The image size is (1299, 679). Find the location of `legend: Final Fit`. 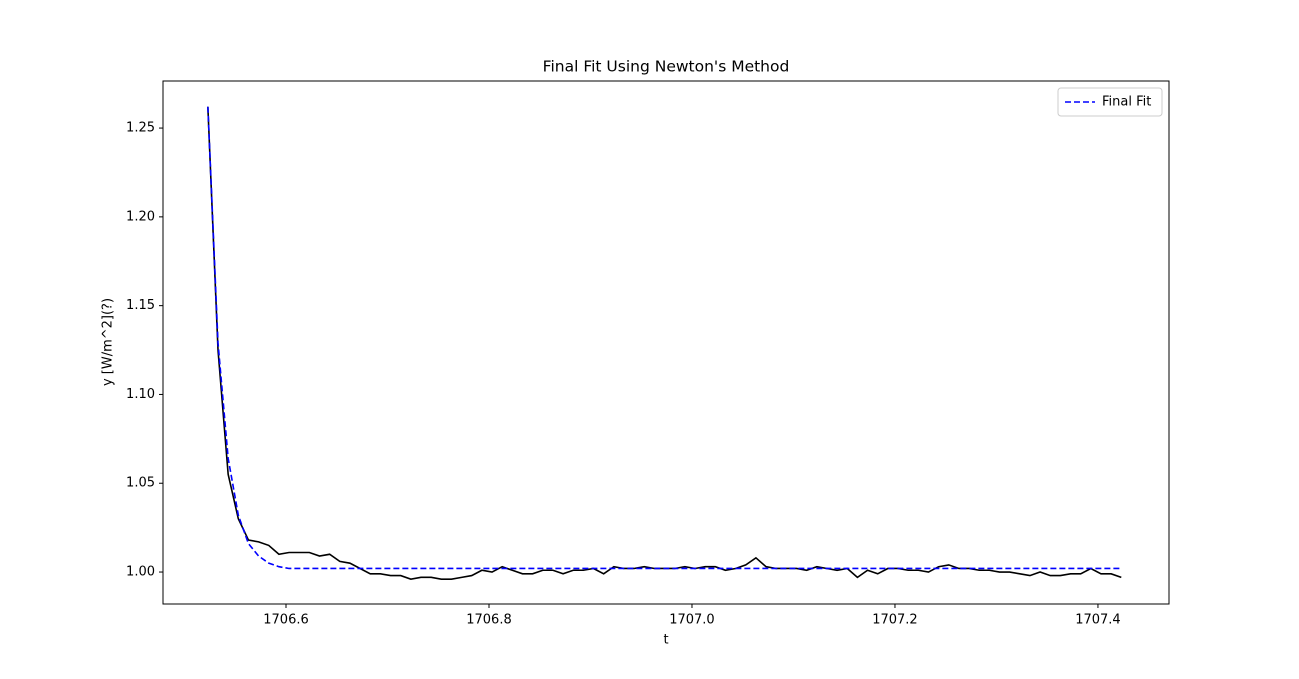

legend: Final Fit is located at coordinates (1110, 102).